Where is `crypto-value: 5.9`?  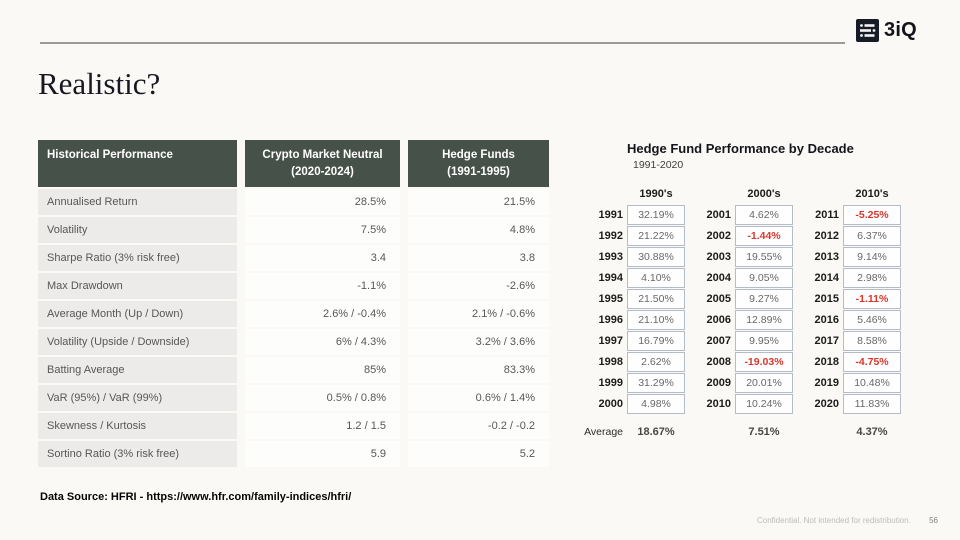
crypto-value: 5.9 is located at coordinates (322, 454).